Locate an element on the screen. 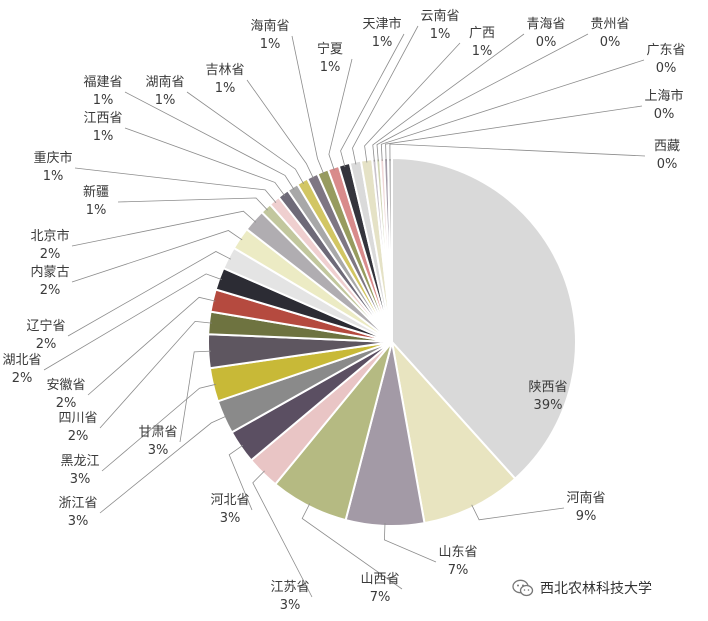 This screenshot has height=621, width=708. slice-label-pct-22: 1% is located at coordinates (330, 67).